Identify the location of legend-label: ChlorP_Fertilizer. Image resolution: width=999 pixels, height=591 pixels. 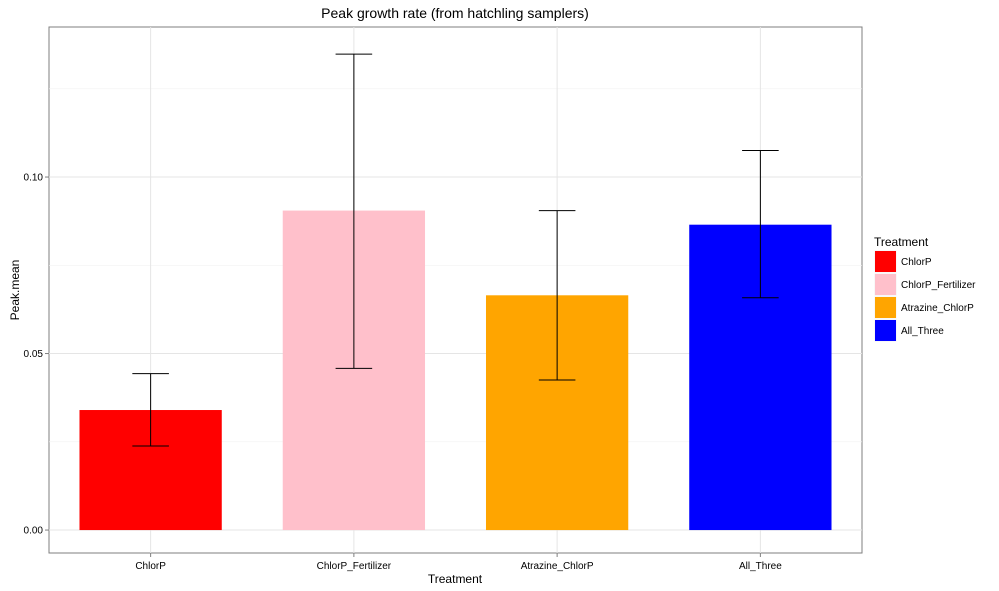
(938, 285).